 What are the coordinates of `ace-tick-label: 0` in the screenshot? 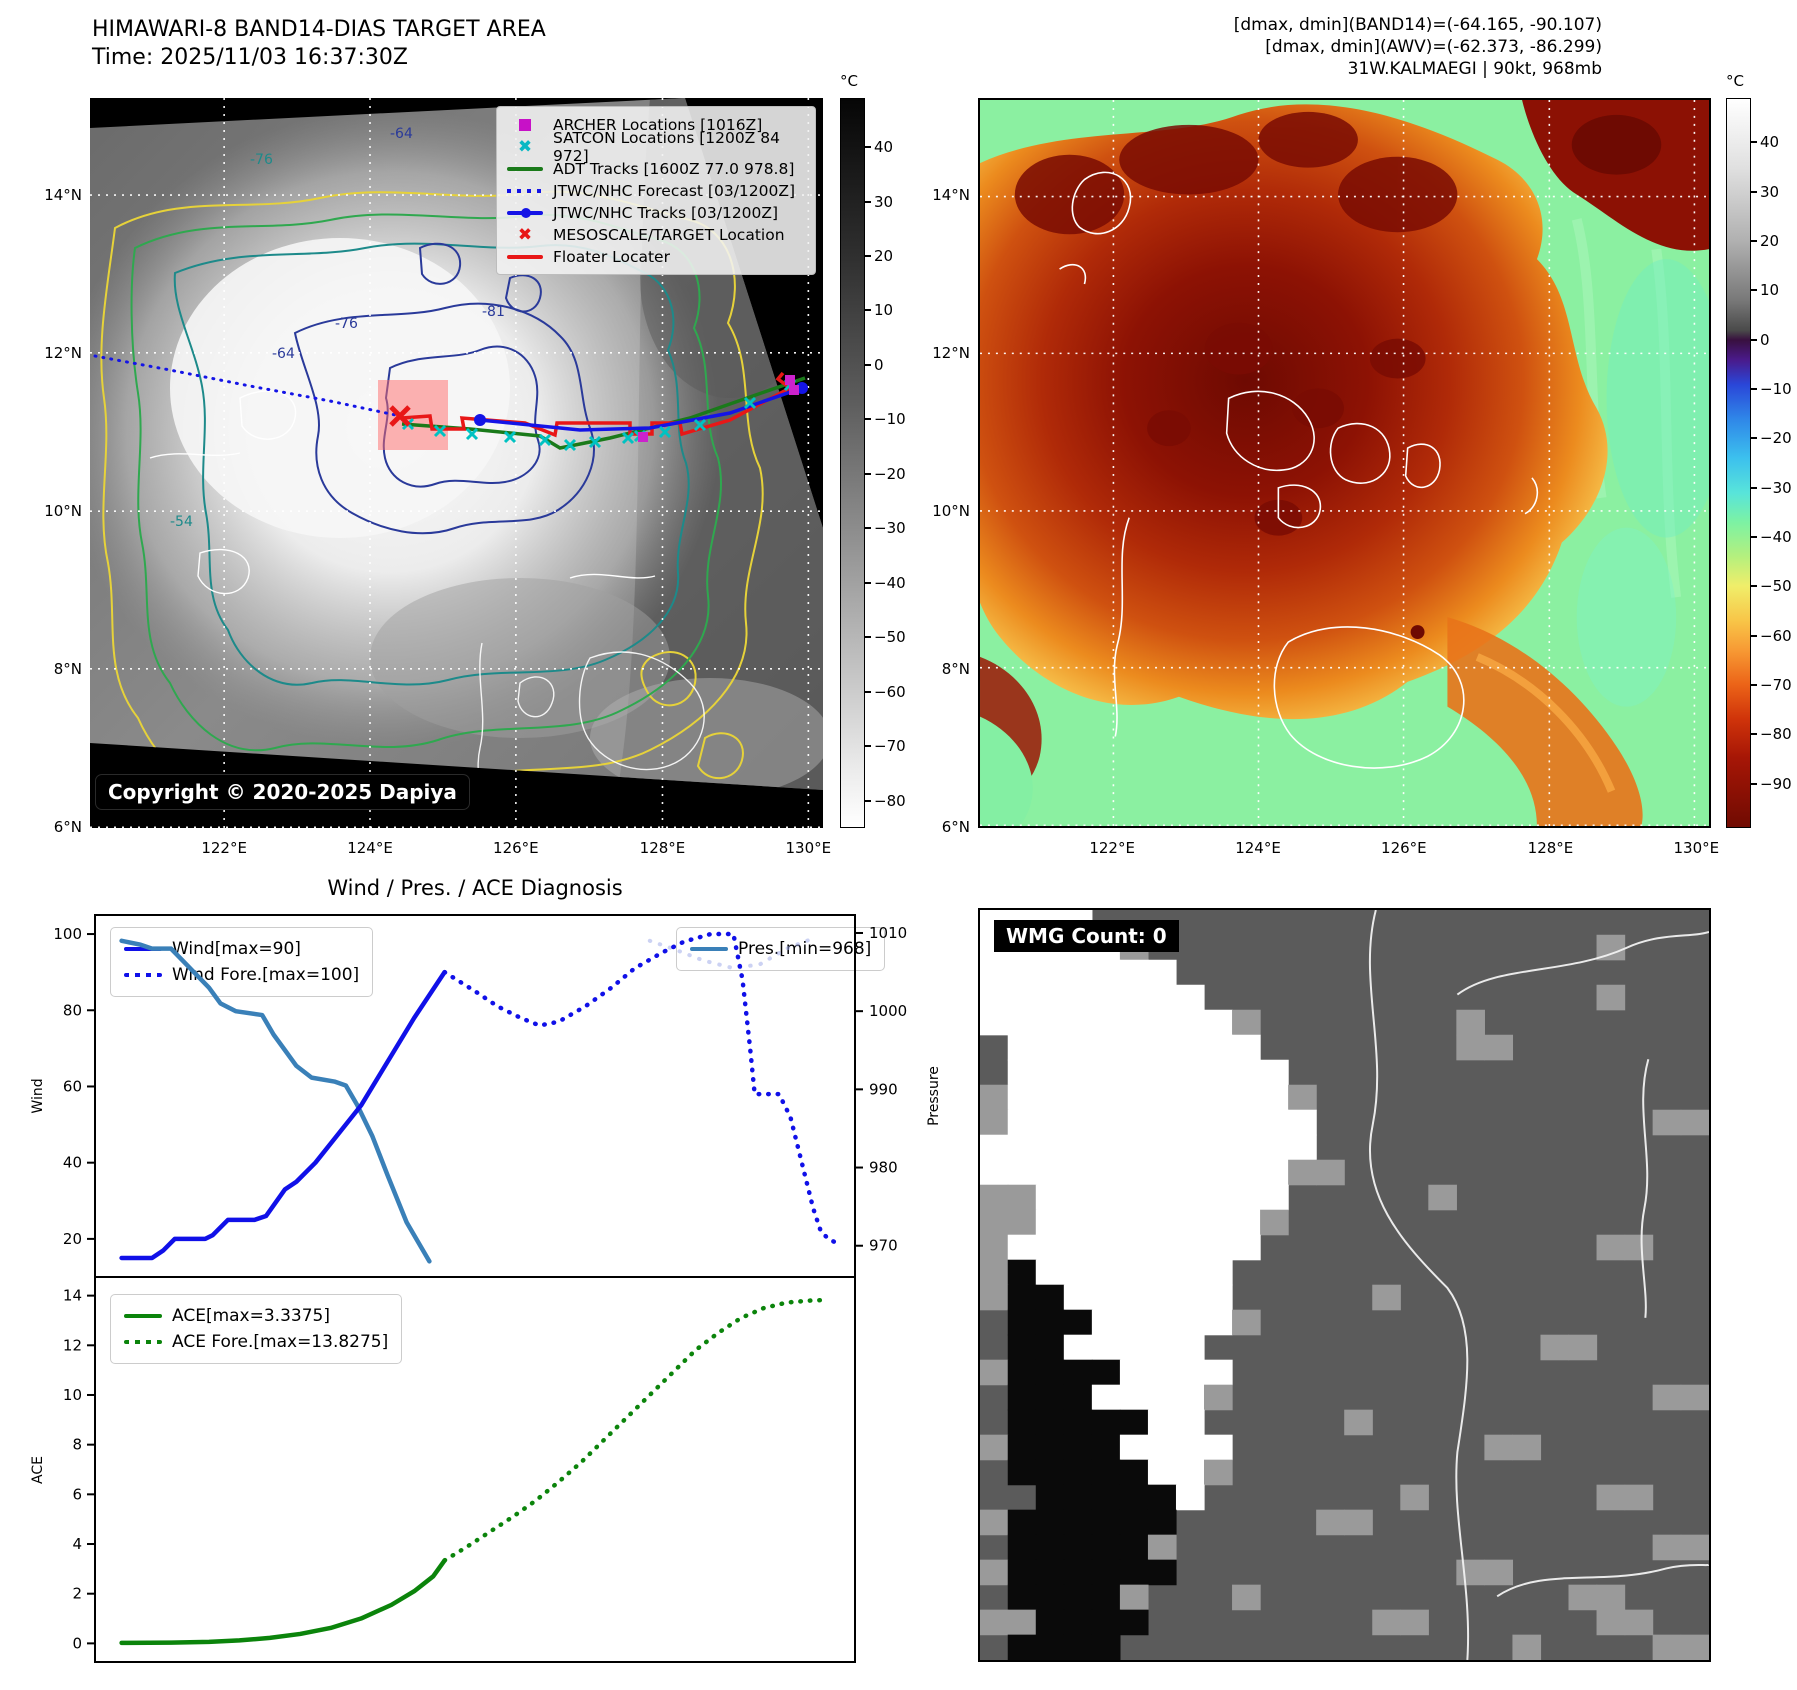 It's located at (77, 1643).